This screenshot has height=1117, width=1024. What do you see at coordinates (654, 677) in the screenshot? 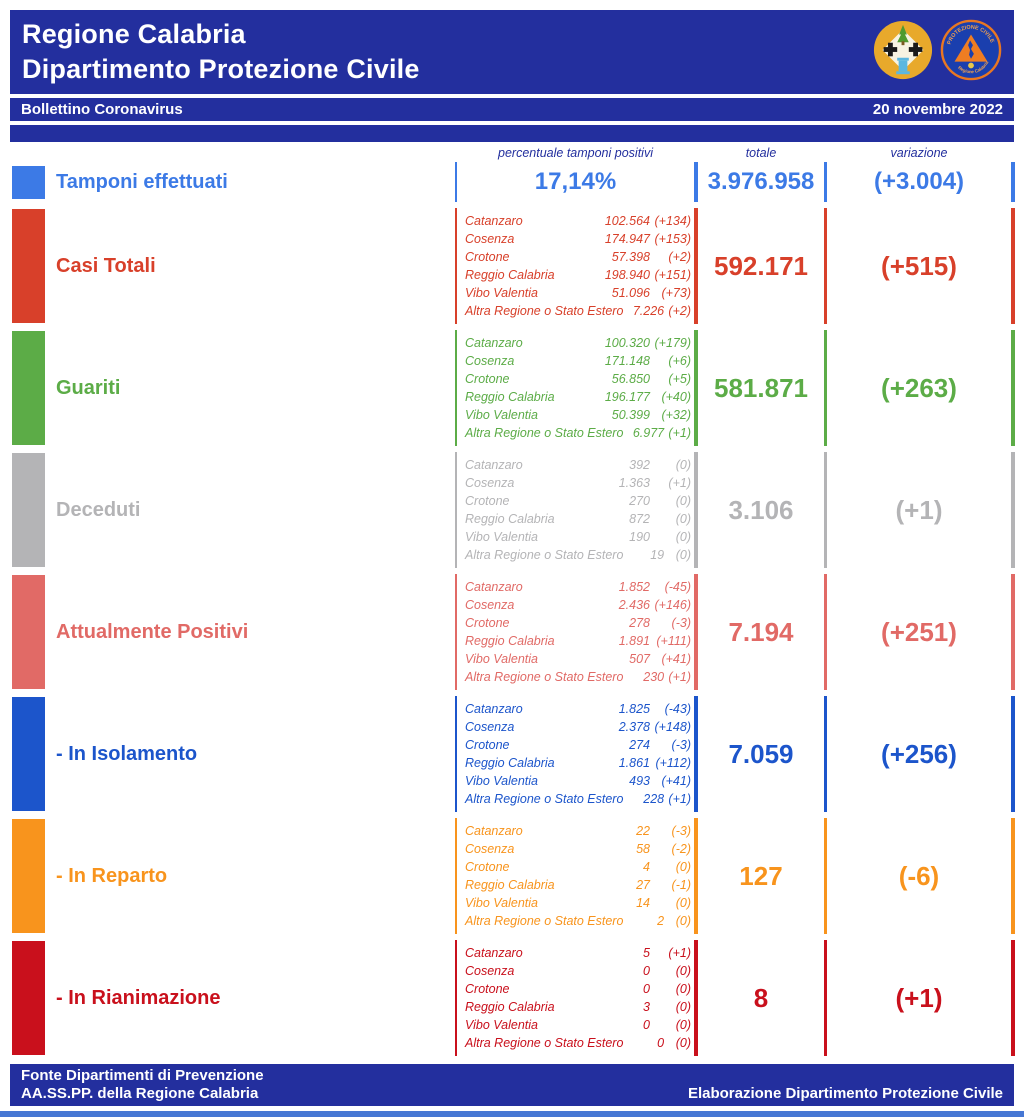
I see `province-value: 230` at bounding box center [654, 677].